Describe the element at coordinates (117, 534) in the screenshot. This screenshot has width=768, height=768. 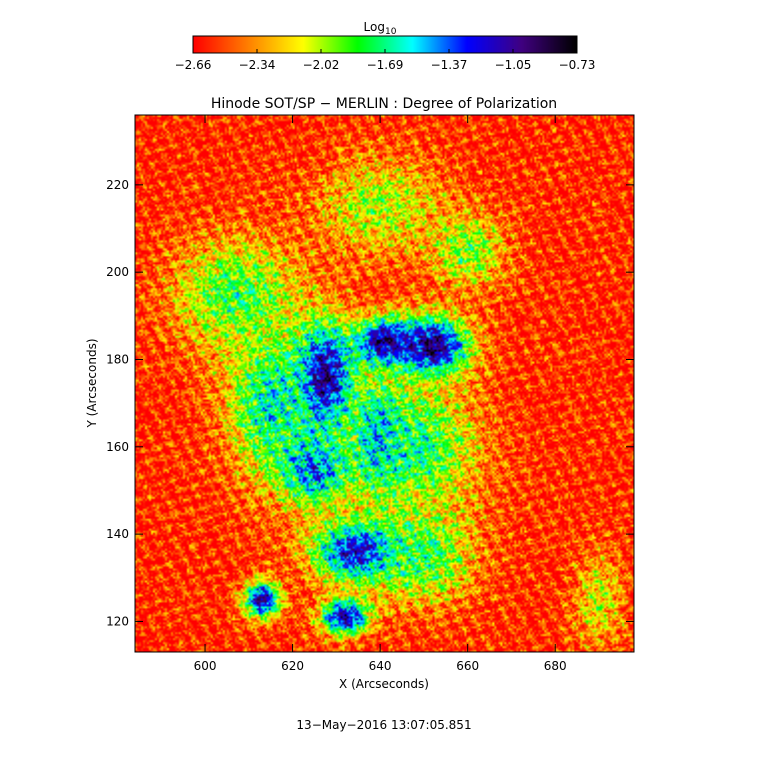
I see `y-tick-label: 140` at that location.